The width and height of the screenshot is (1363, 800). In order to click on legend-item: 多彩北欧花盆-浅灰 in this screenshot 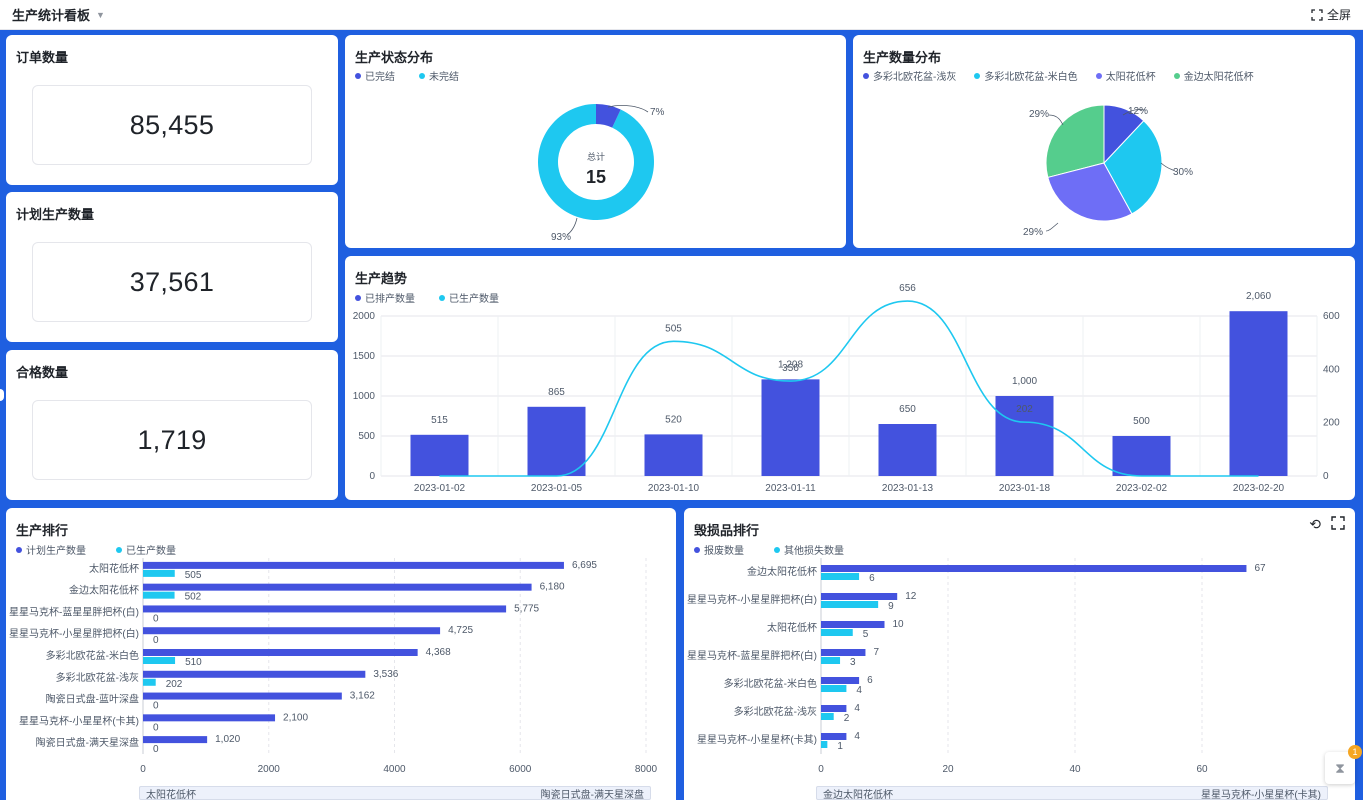, I will do `click(909, 75)`.